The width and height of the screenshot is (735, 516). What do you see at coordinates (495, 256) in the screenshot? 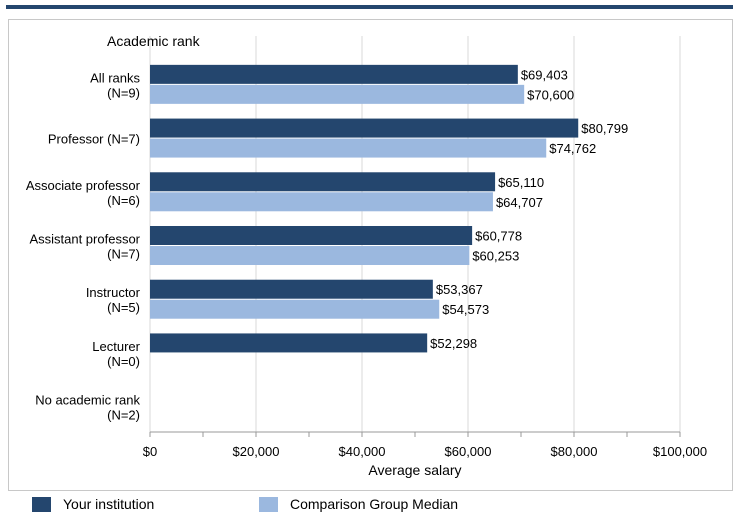
I see `data-label: $60,253` at bounding box center [495, 256].